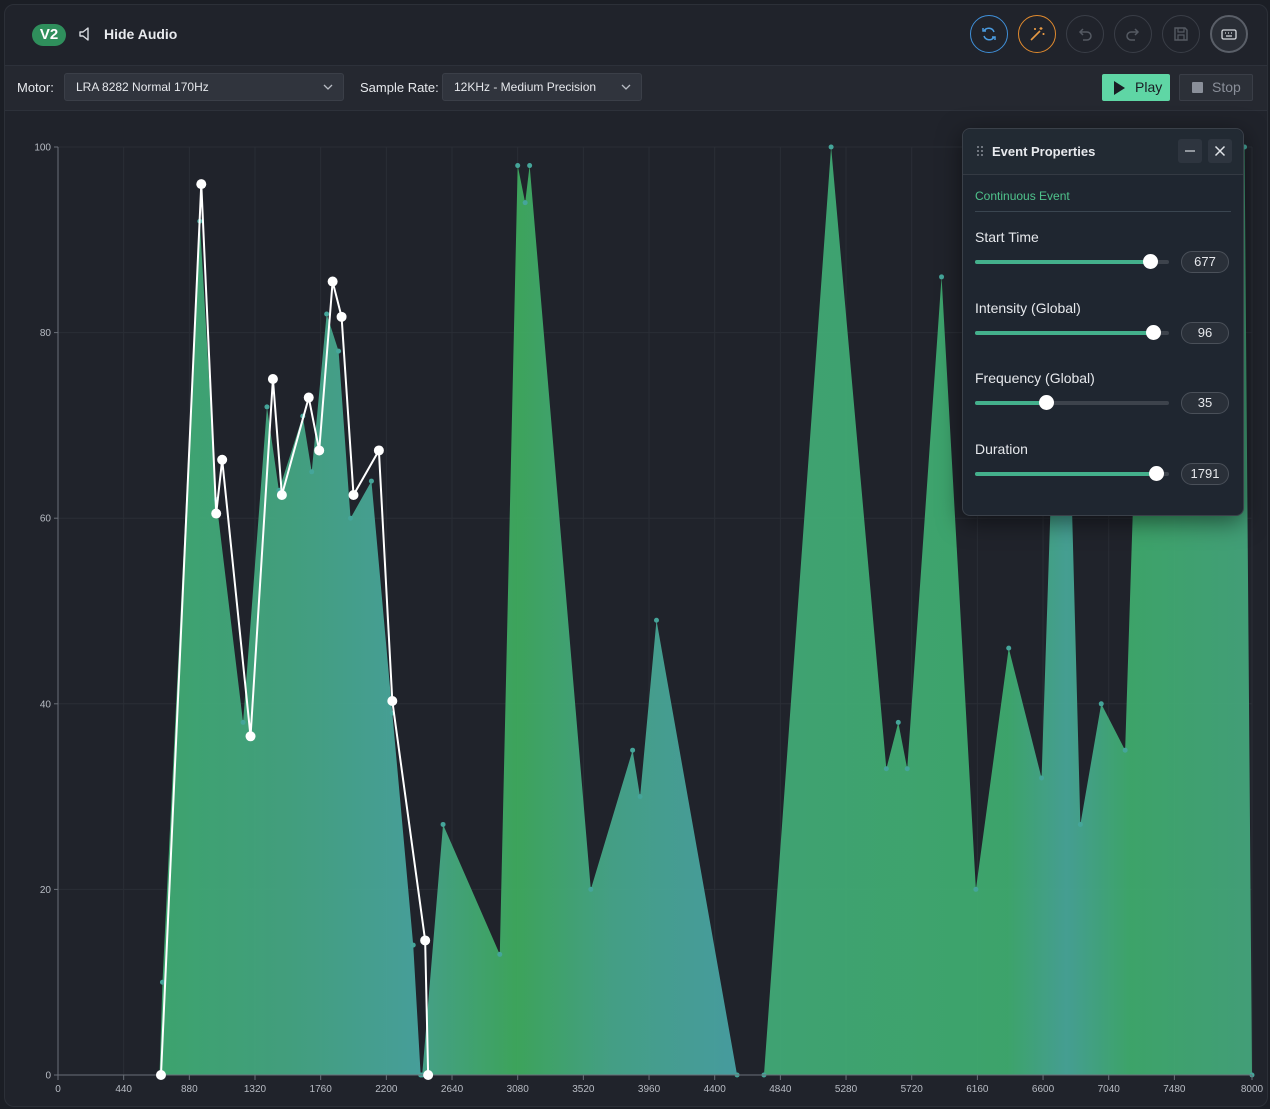  What do you see at coordinates (1229, 34) in the screenshot?
I see `keyboard-shortcuts-button` at bounding box center [1229, 34].